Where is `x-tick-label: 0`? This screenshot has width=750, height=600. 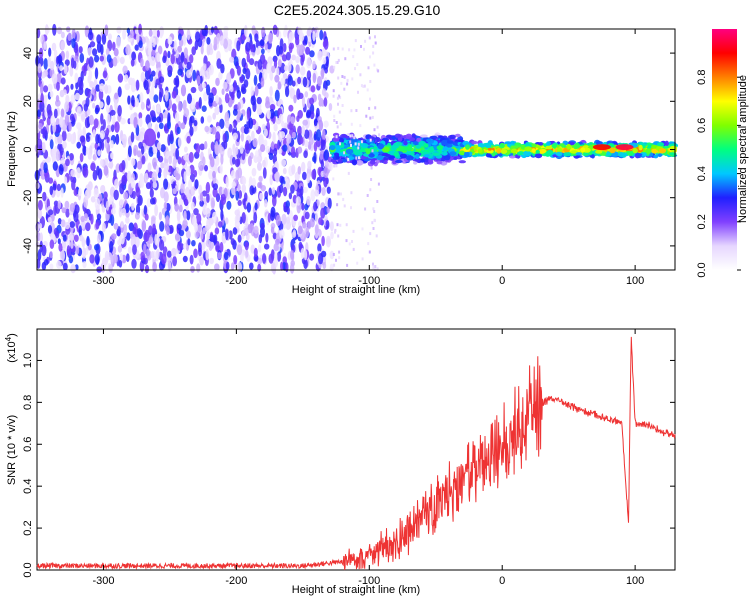 x-tick-label: 0 is located at coordinates (502, 281).